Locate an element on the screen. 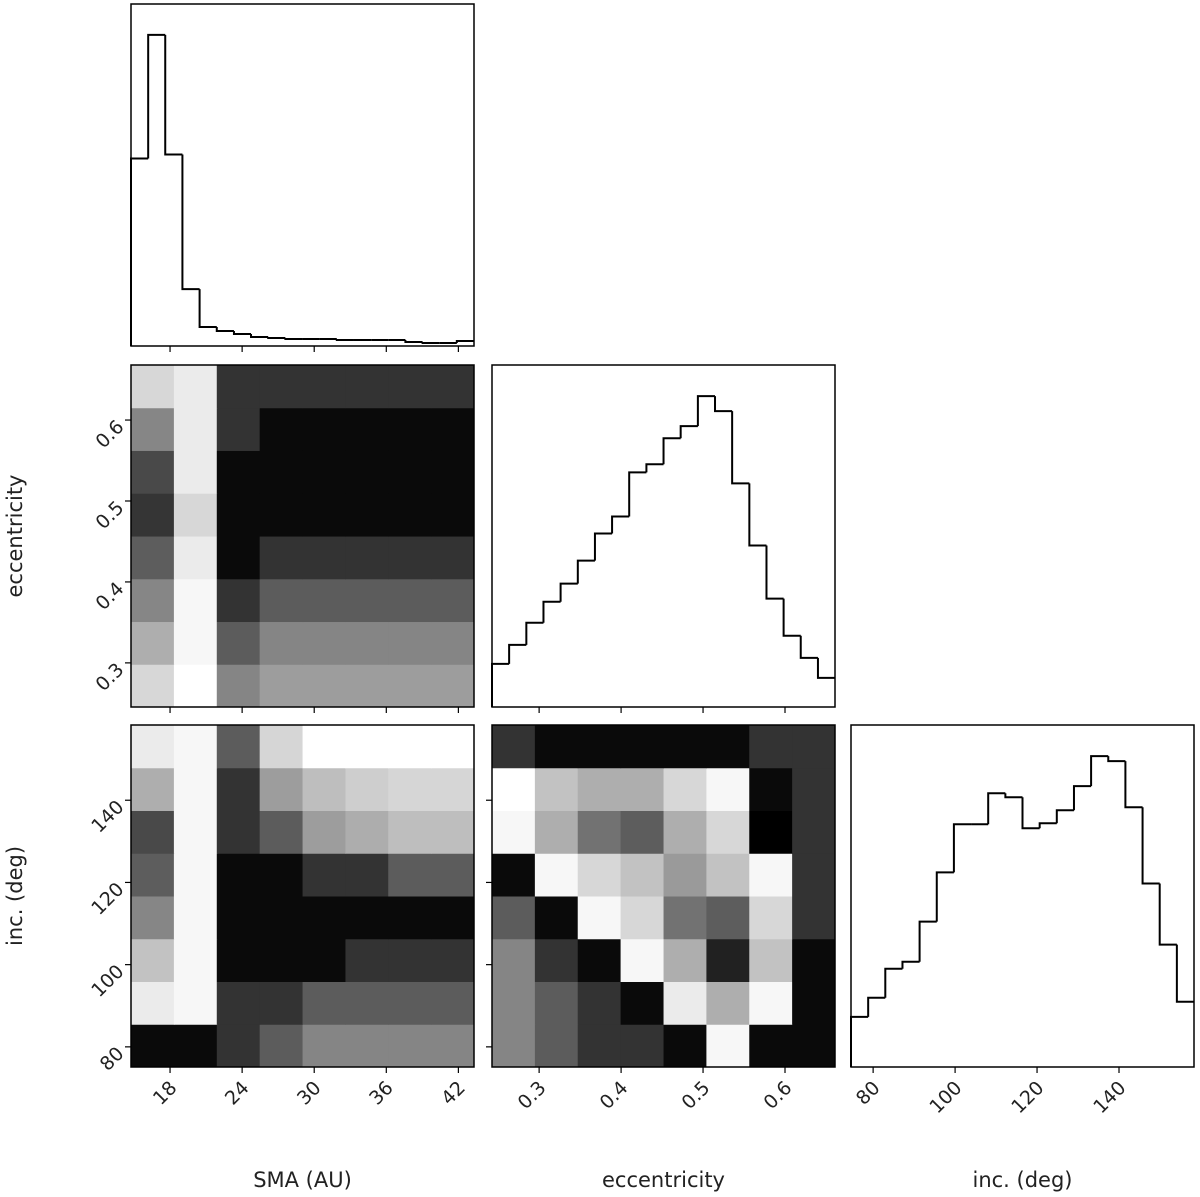 This screenshot has height=1197, width=1200. x-tick-label: 0.3 is located at coordinates (532, 1095).